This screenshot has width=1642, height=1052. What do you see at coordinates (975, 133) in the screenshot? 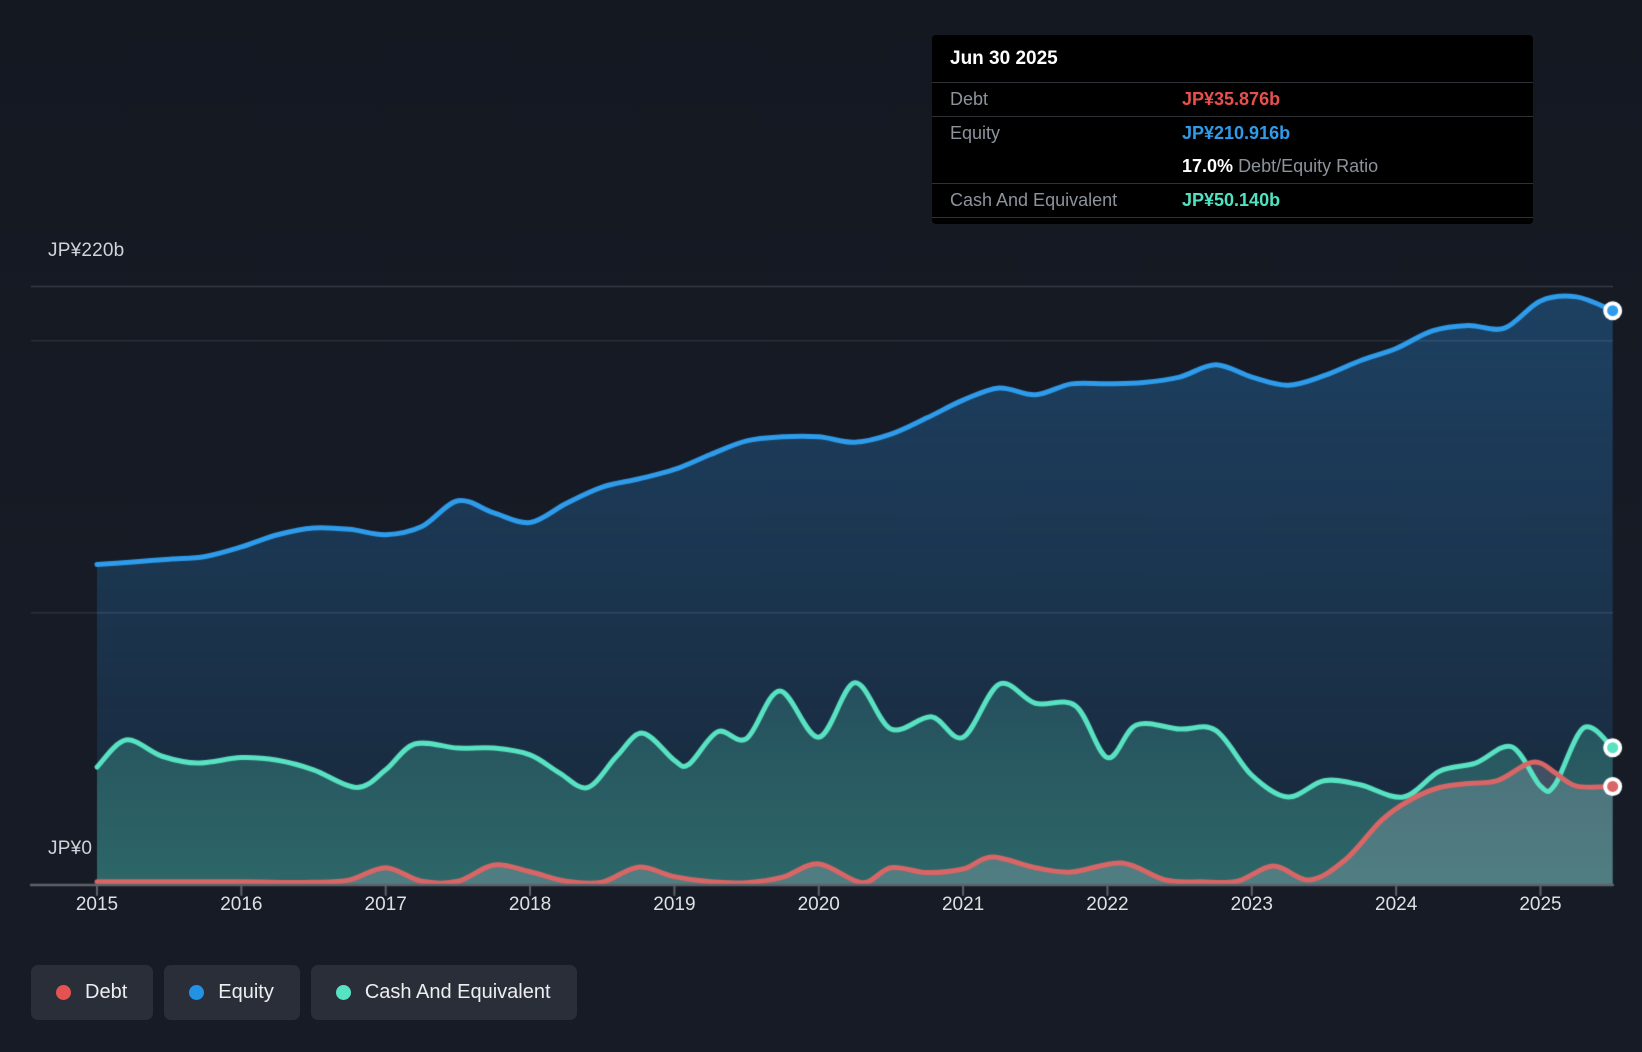
I see `tooltip-equity-label: Equity` at bounding box center [975, 133].